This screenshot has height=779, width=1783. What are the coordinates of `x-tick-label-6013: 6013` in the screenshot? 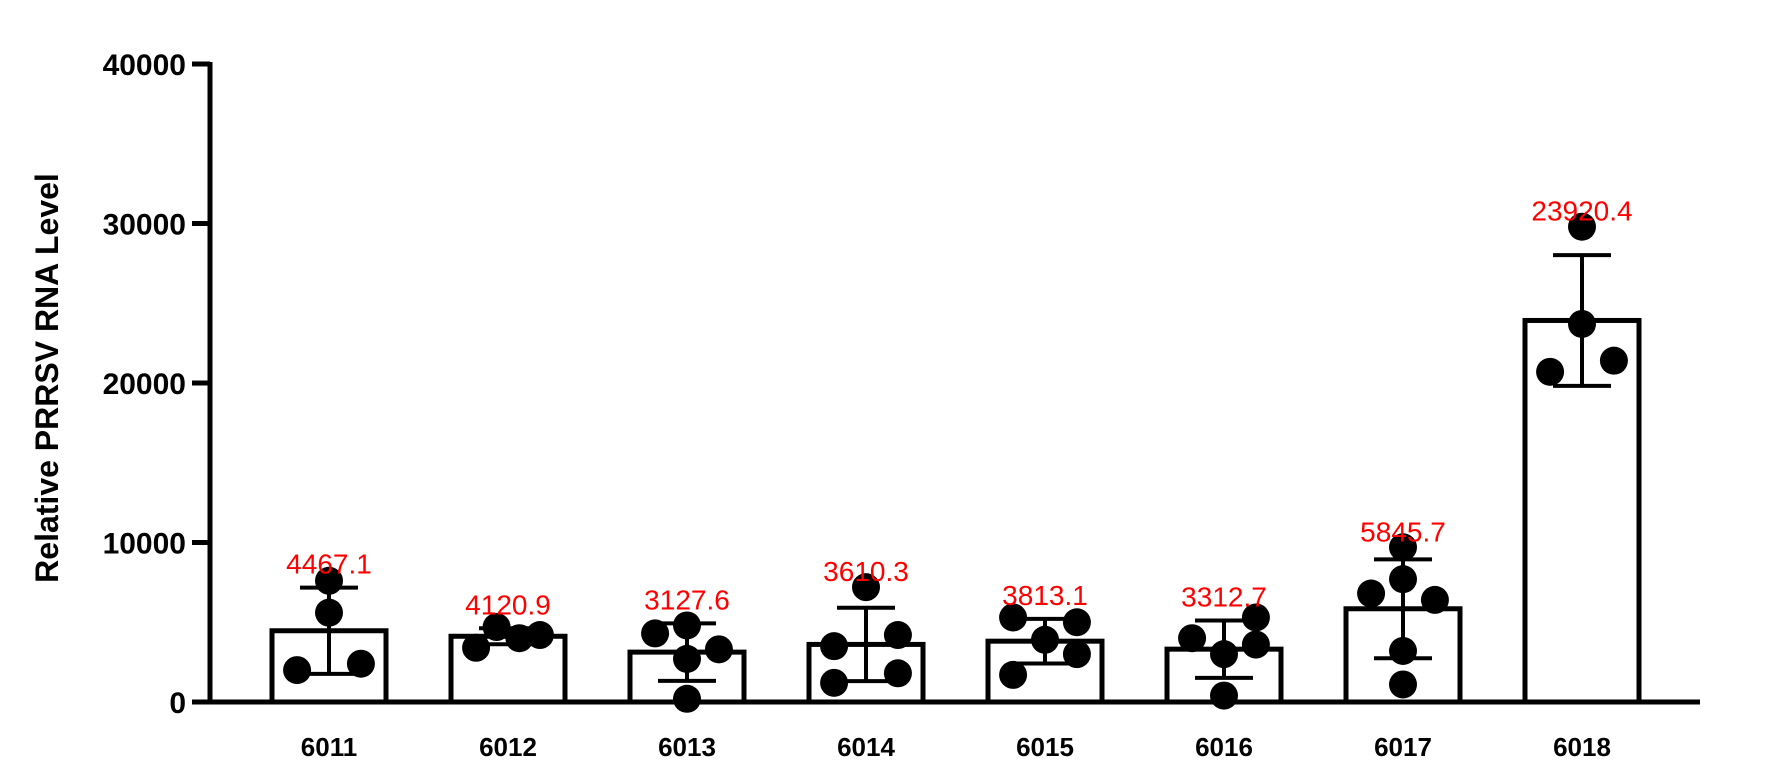 It's located at (687, 747).